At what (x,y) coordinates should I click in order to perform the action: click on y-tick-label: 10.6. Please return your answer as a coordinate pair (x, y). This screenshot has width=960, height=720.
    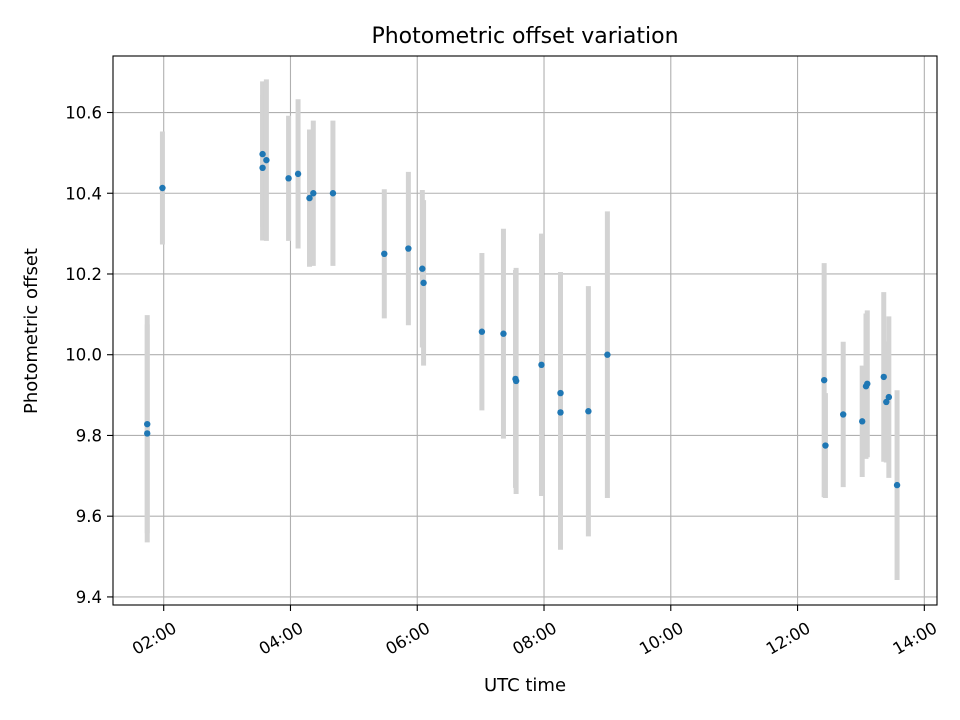
    Looking at the image, I should click on (83, 113).